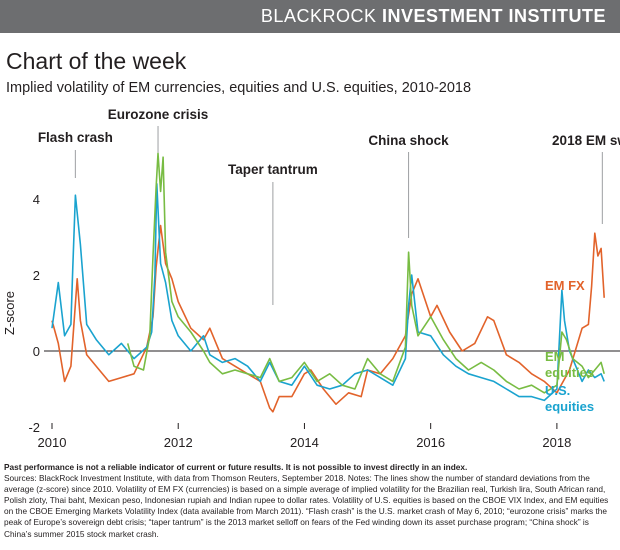 The width and height of the screenshot is (620, 550). Describe the element at coordinates (430, 442) in the screenshot. I see `x-tick-label: 2016` at that location.